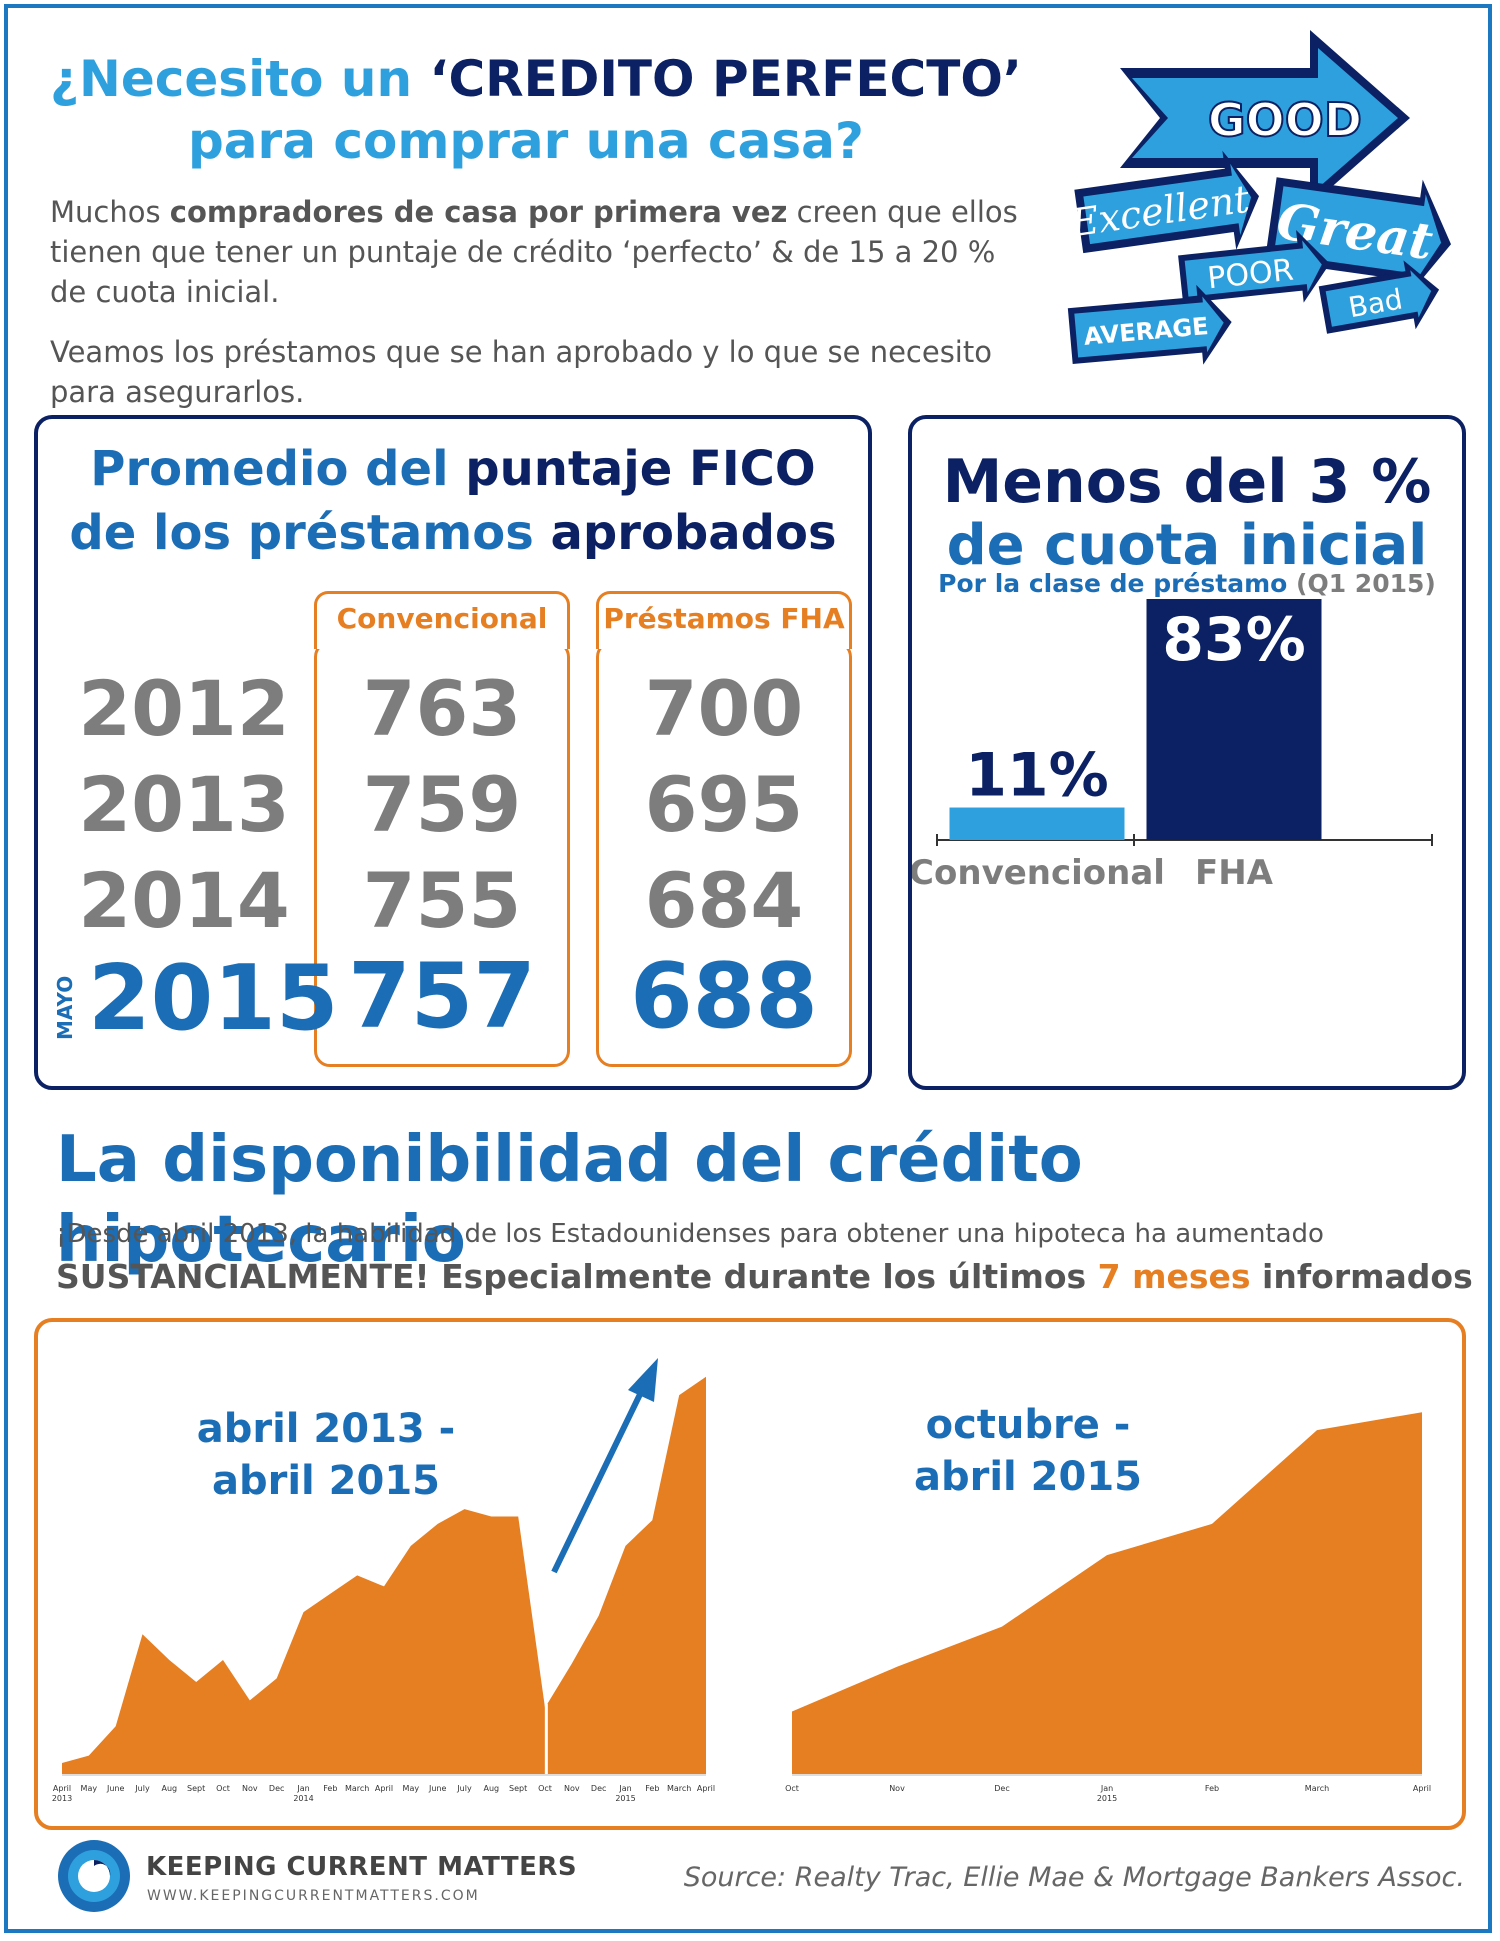 This screenshot has width=1500, height=1941. I want to click on year-2013: 2013, so click(184, 804).